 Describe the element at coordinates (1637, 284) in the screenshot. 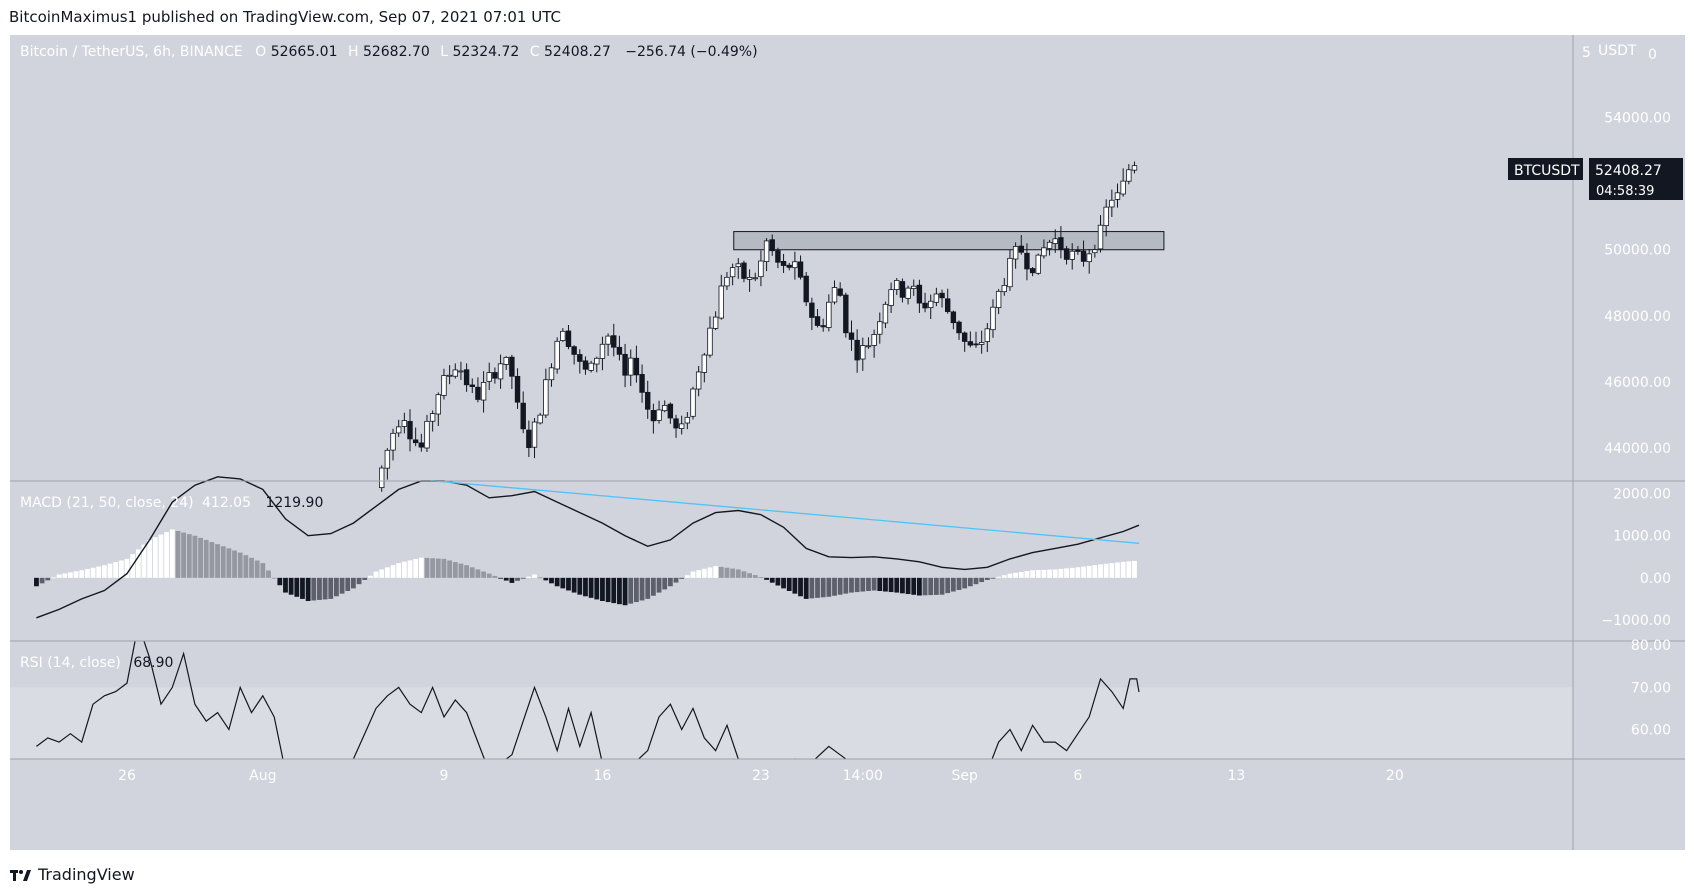

I see `price-axis: 54000.00 50000.00 48000.00 46000.00 44000.00` at that location.